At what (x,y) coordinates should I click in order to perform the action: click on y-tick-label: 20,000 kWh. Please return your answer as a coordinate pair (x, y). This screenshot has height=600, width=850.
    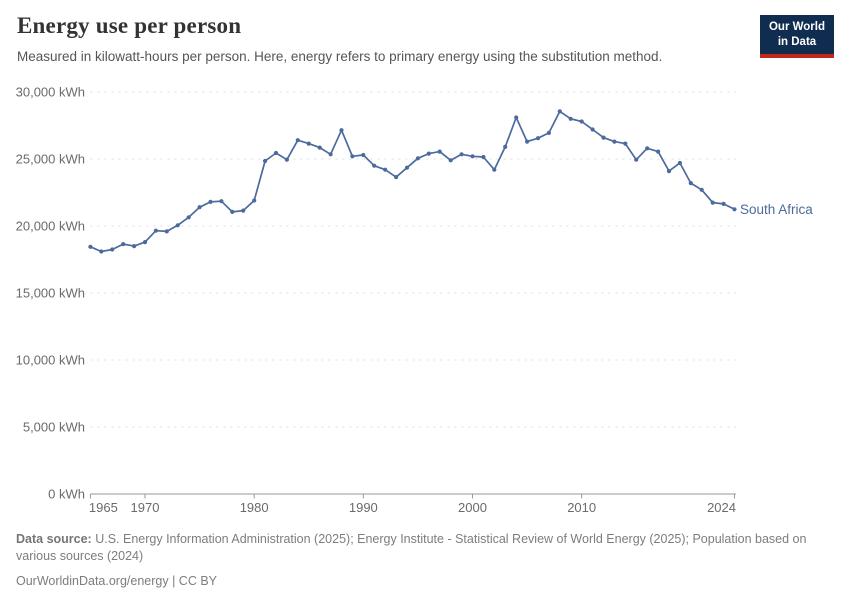
    Looking at the image, I should click on (50, 226).